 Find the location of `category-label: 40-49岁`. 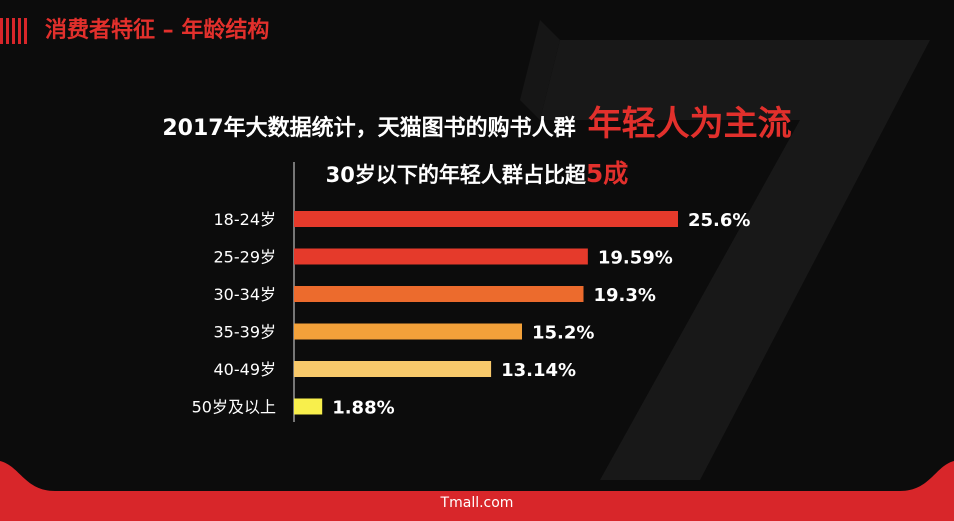

category-label: 40-49岁 is located at coordinates (245, 369).